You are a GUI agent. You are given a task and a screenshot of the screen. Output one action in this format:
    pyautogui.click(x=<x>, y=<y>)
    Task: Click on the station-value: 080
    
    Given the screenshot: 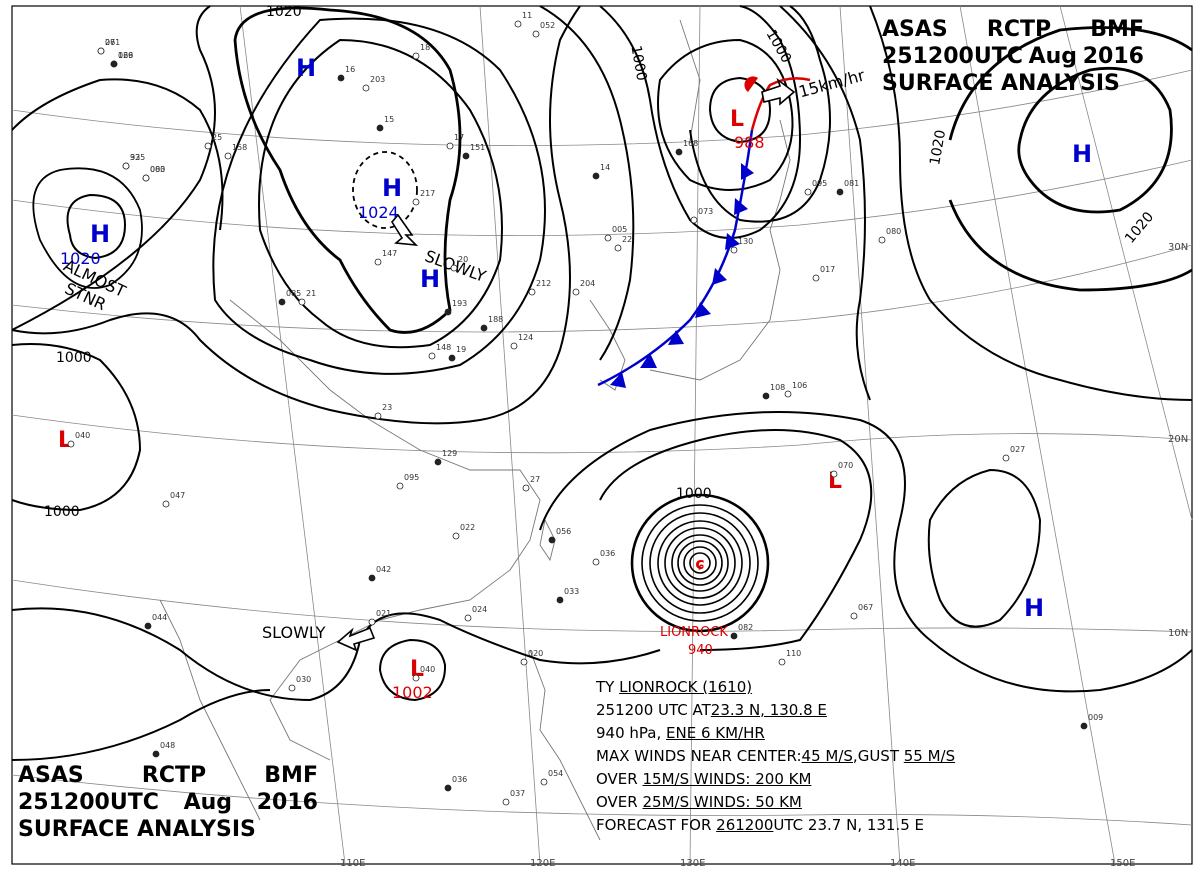 What is the action you would take?
    pyautogui.click(x=157, y=169)
    